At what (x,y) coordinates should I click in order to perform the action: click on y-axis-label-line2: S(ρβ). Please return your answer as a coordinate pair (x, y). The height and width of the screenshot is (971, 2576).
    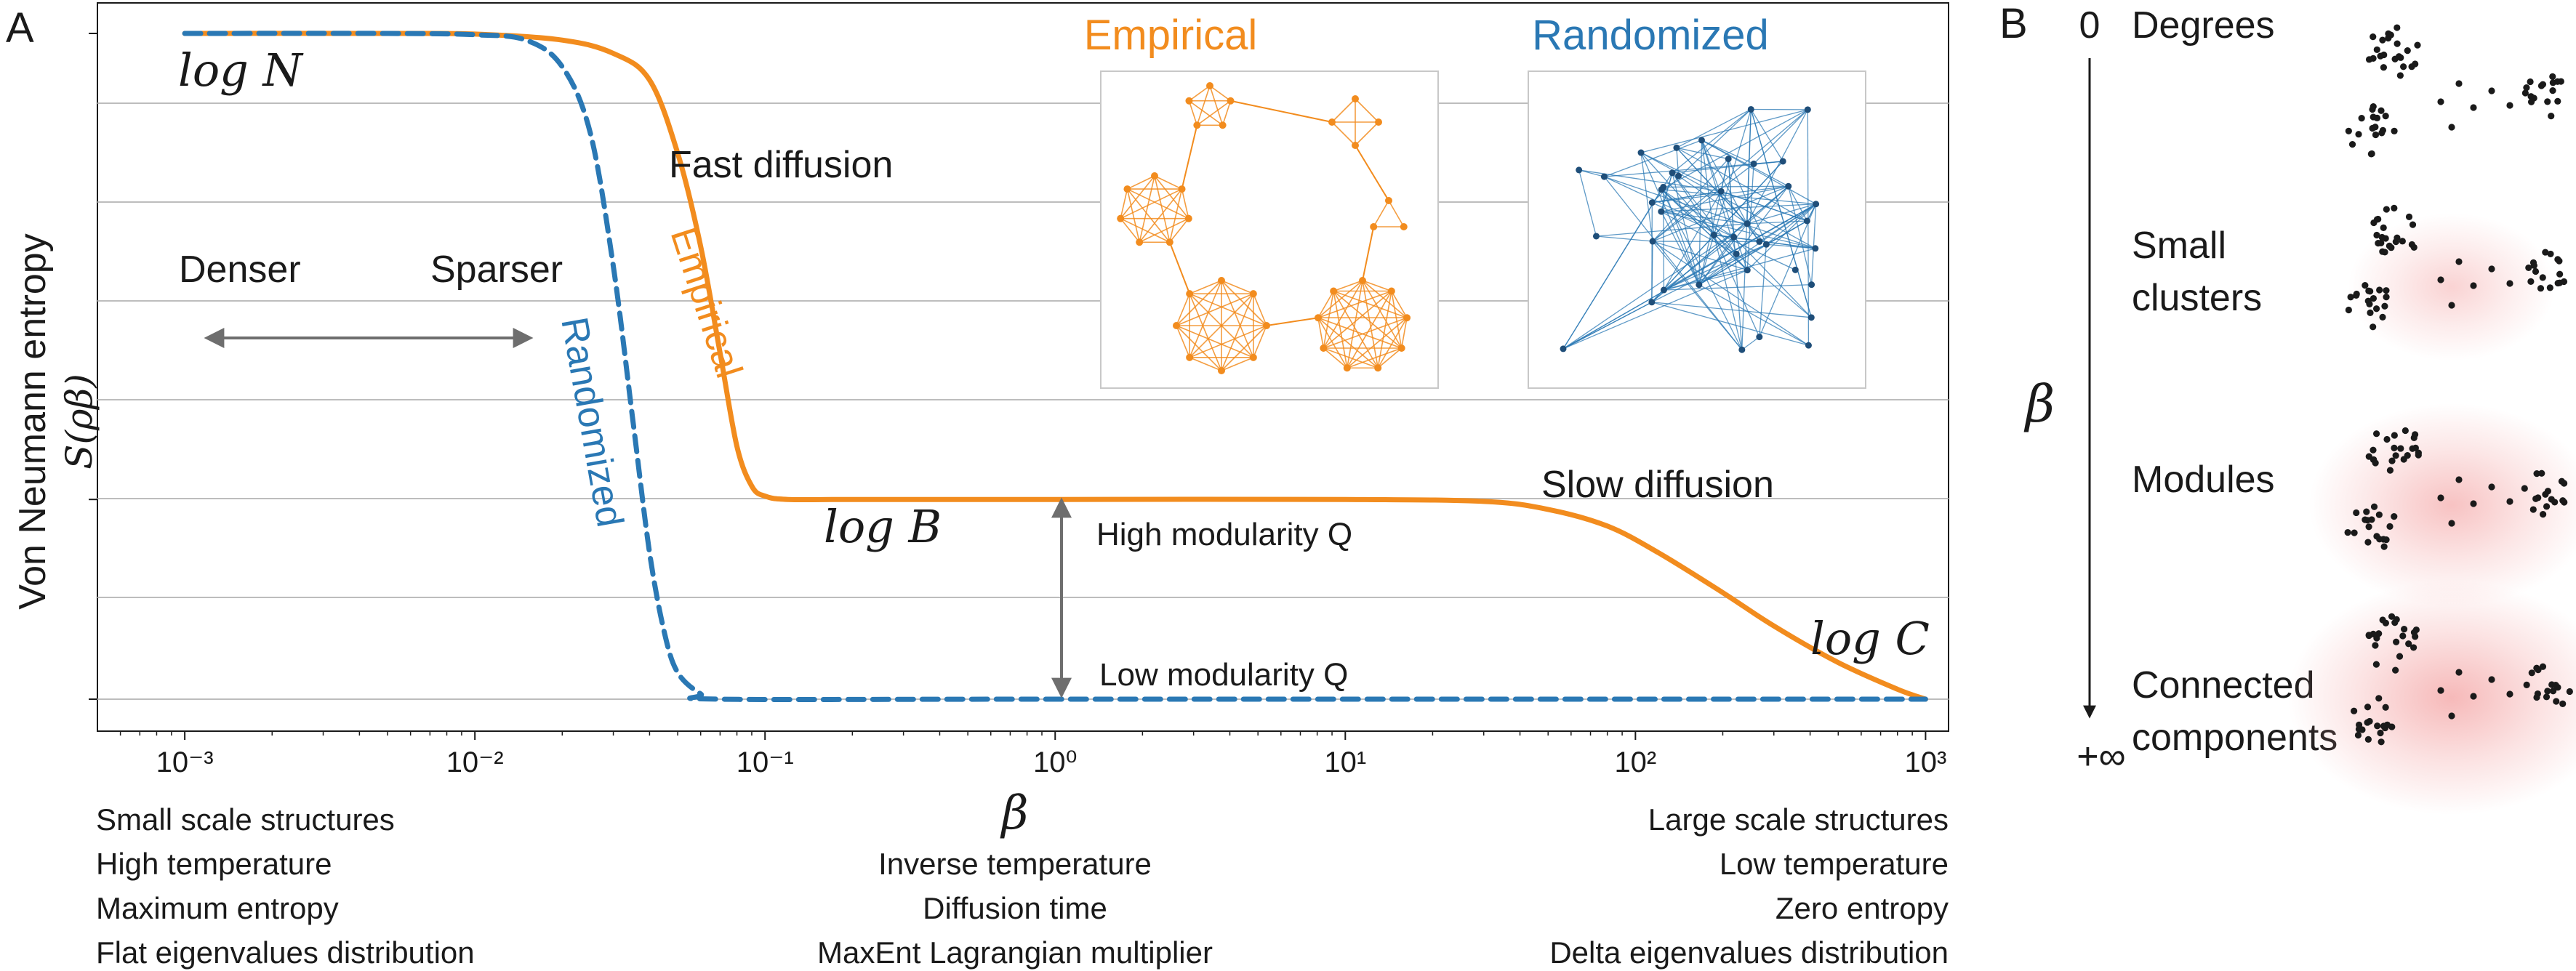
    Looking at the image, I should click on (79, 422).